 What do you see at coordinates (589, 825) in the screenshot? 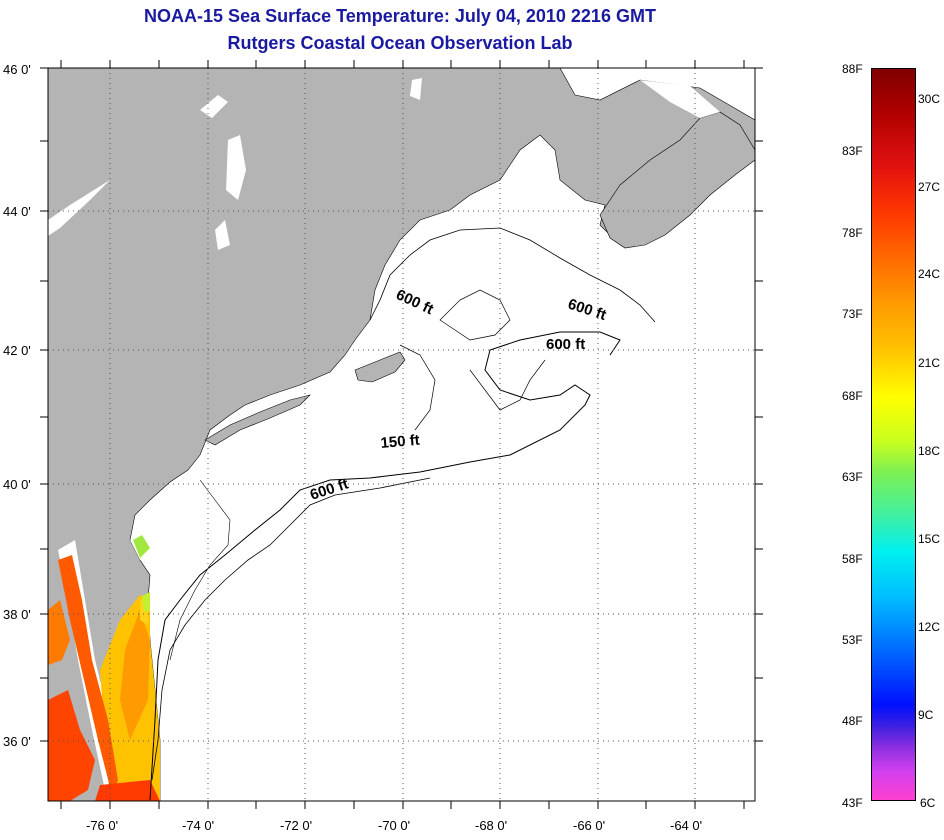
I see `lon-label: -66 0'` at bounding box center [589, 825].